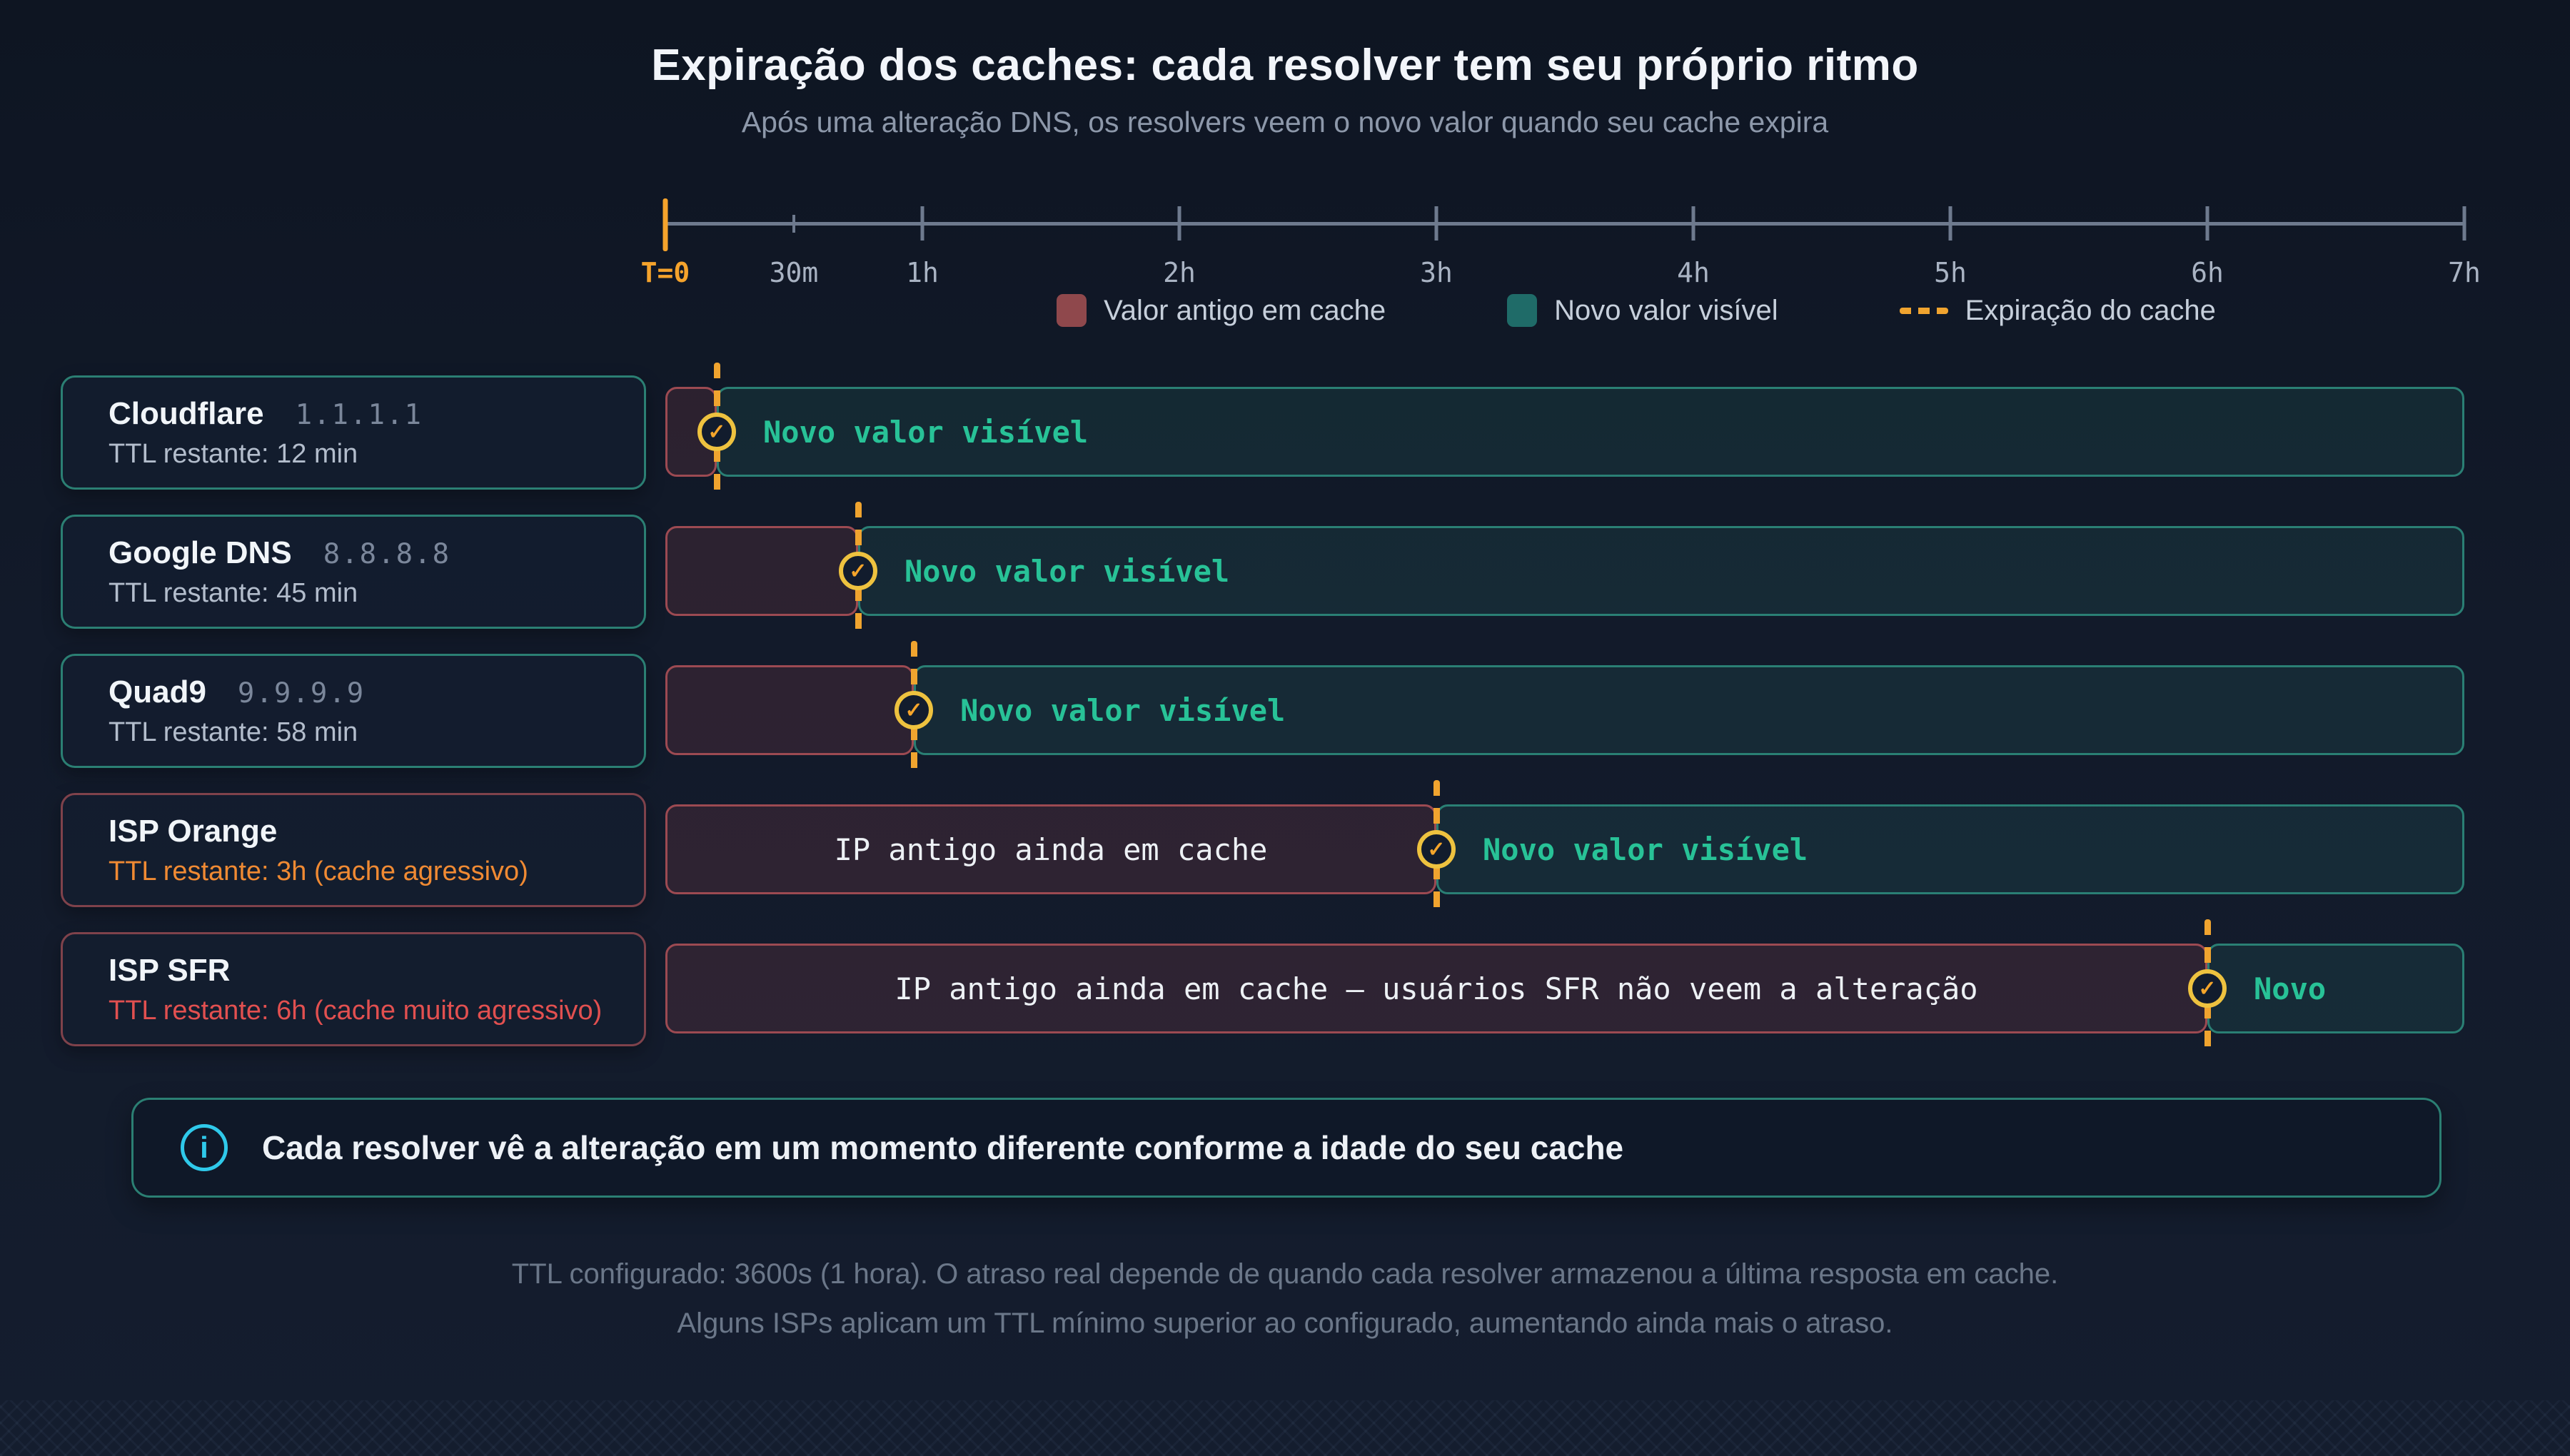  What do you see at coordinates (233, 453) in the screenshot?
I see `resolver-ttl: TTL restante: 12 min` at bounding box center [233, 453].